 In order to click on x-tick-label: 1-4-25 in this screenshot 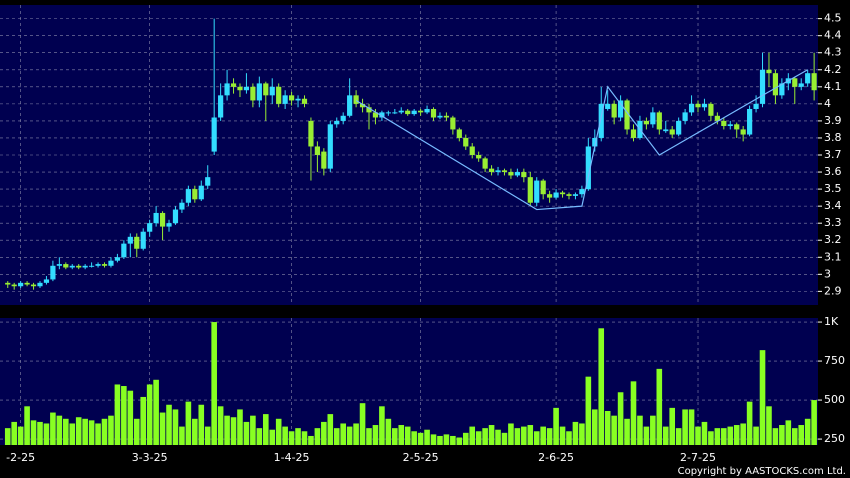, I will do `click(292, 457)`.